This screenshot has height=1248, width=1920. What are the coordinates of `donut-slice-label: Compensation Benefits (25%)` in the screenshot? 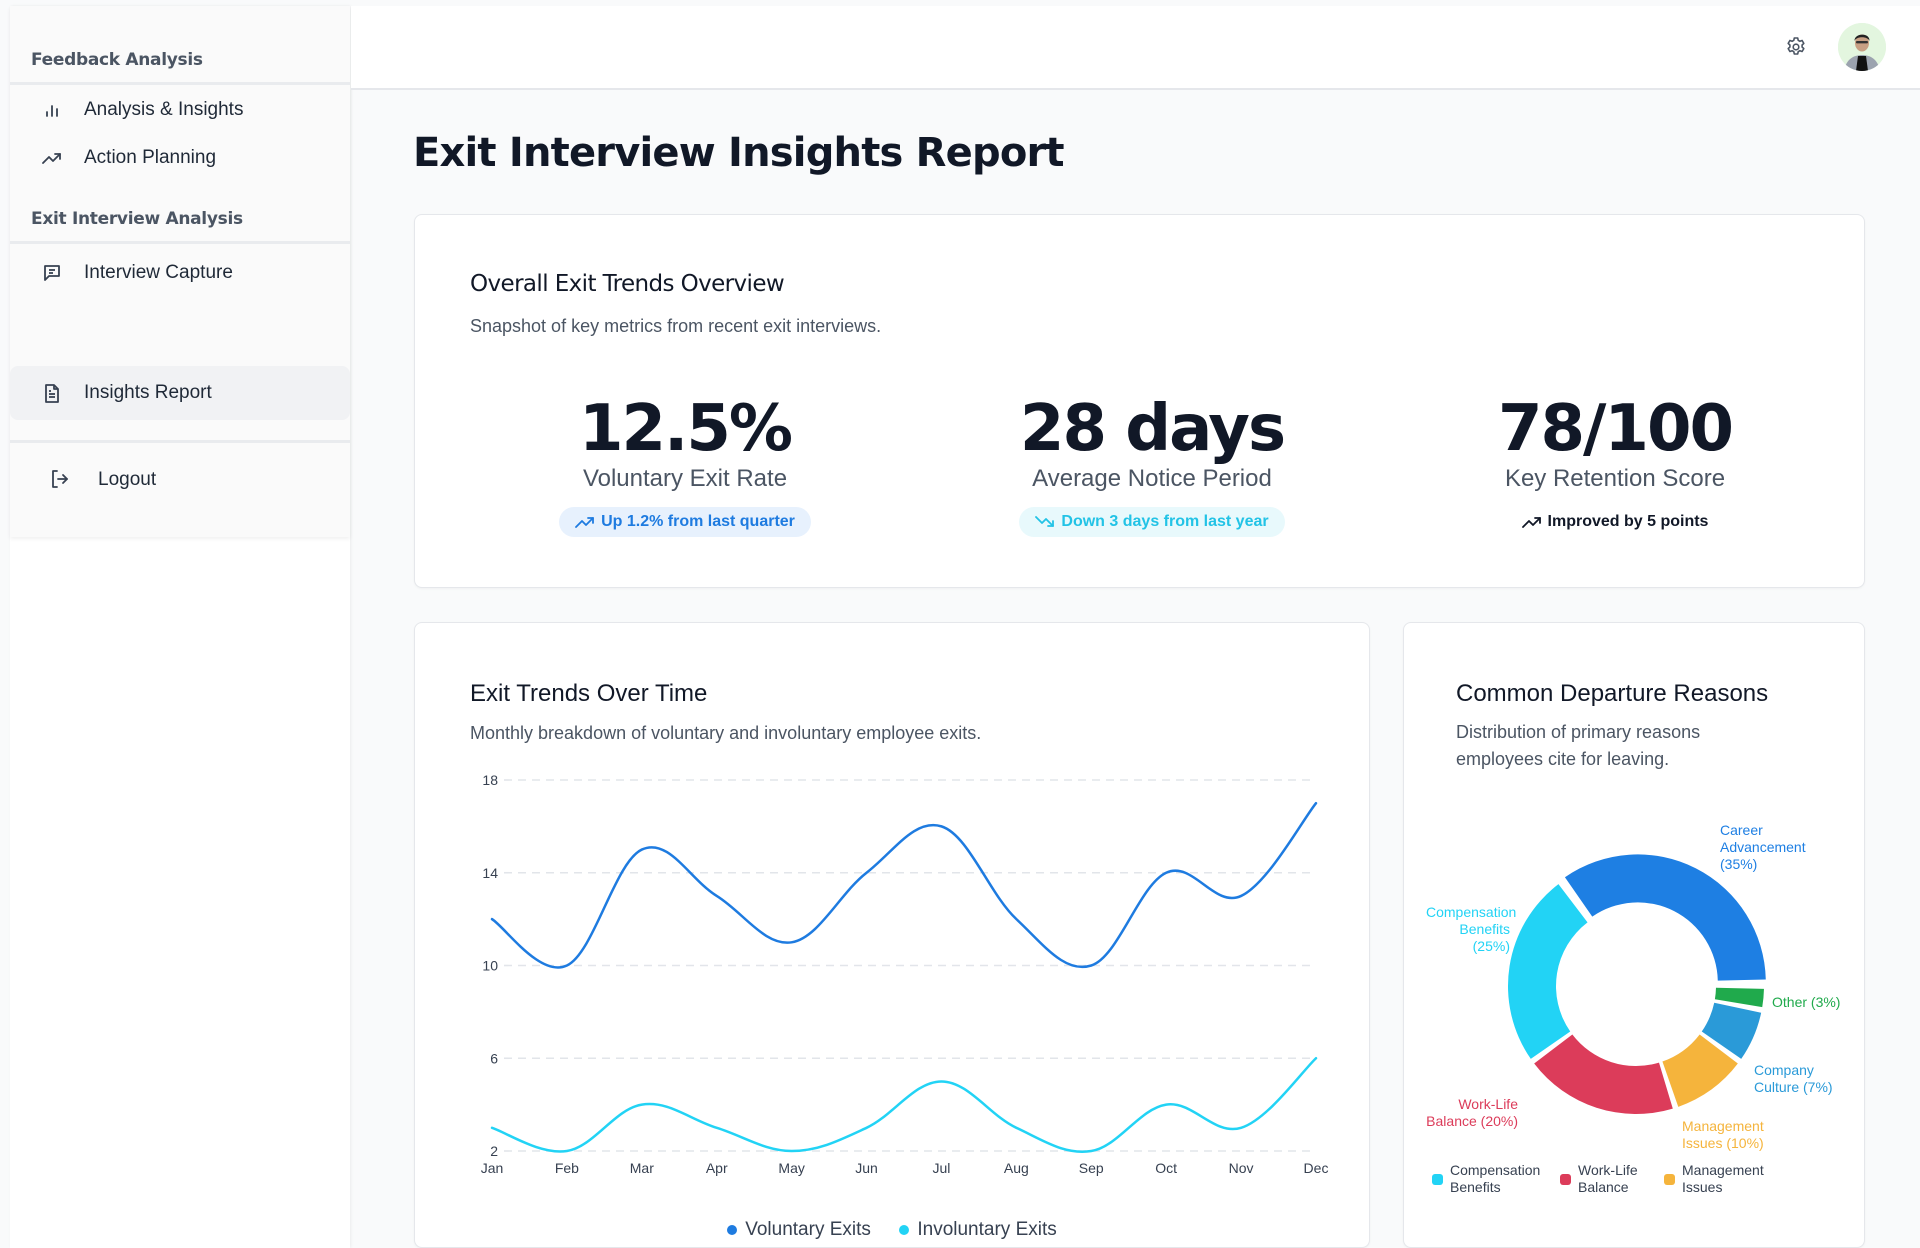 It's located at (1471, 929).